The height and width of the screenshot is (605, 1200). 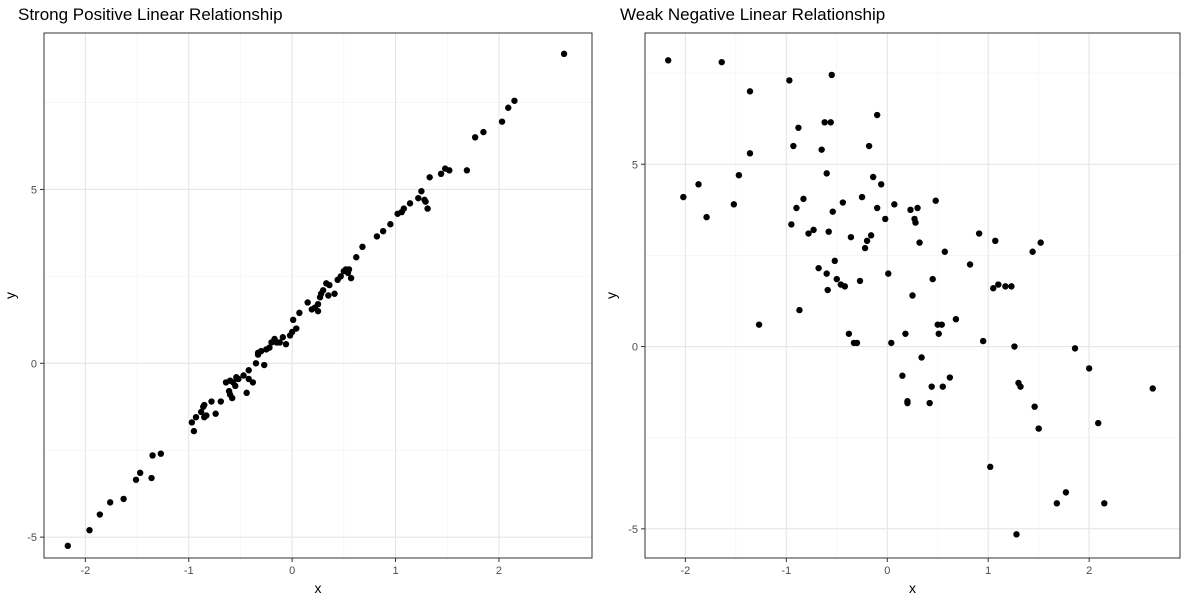 I want to click on y-tick-label: 5, so click(x=635, y=165).